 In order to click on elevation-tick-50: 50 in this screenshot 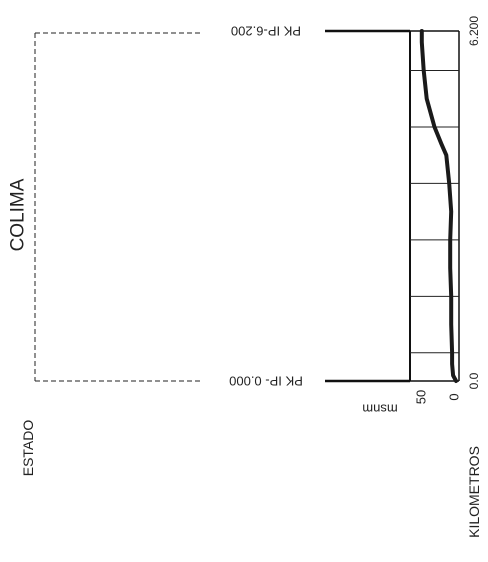, I will do `click(421, 397)`.